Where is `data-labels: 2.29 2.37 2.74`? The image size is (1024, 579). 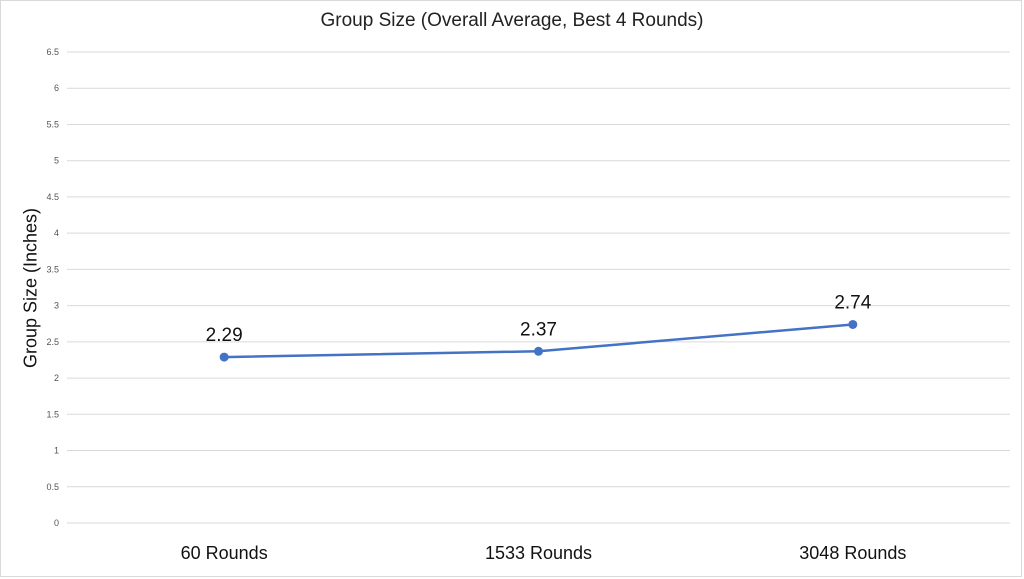 data-labels: 2.29 2.37 2.74 is located at coordinates (539, 319).